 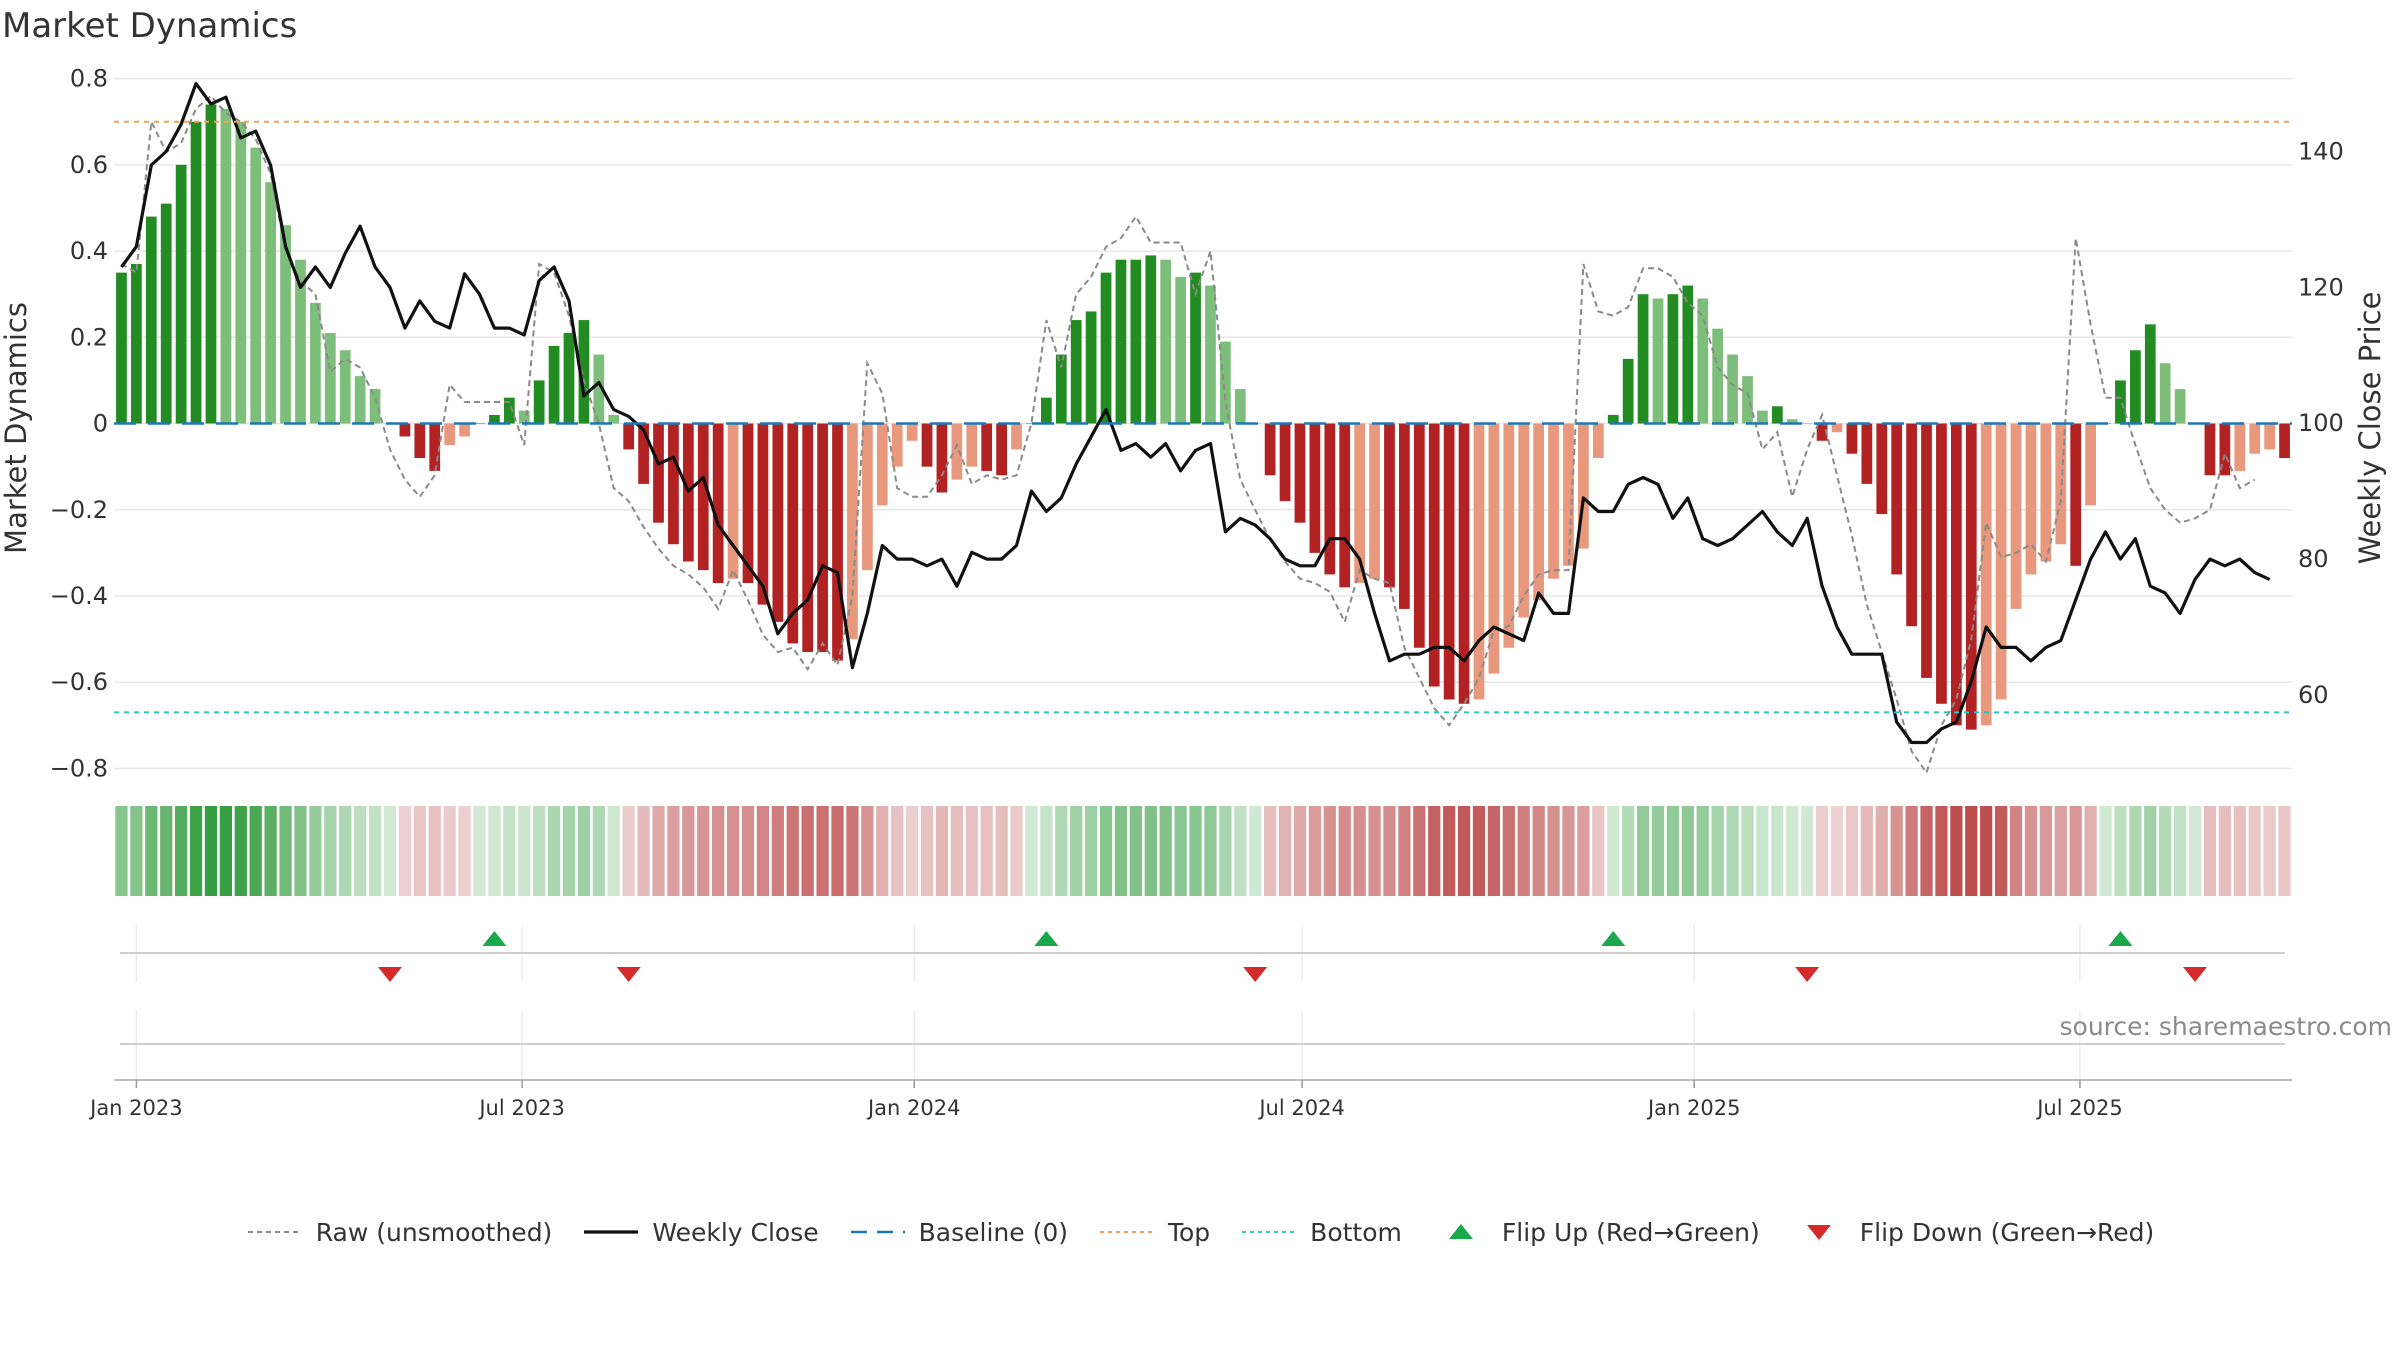 I want to click on left-tick-label: 0.4, so click(x=89, y=251).